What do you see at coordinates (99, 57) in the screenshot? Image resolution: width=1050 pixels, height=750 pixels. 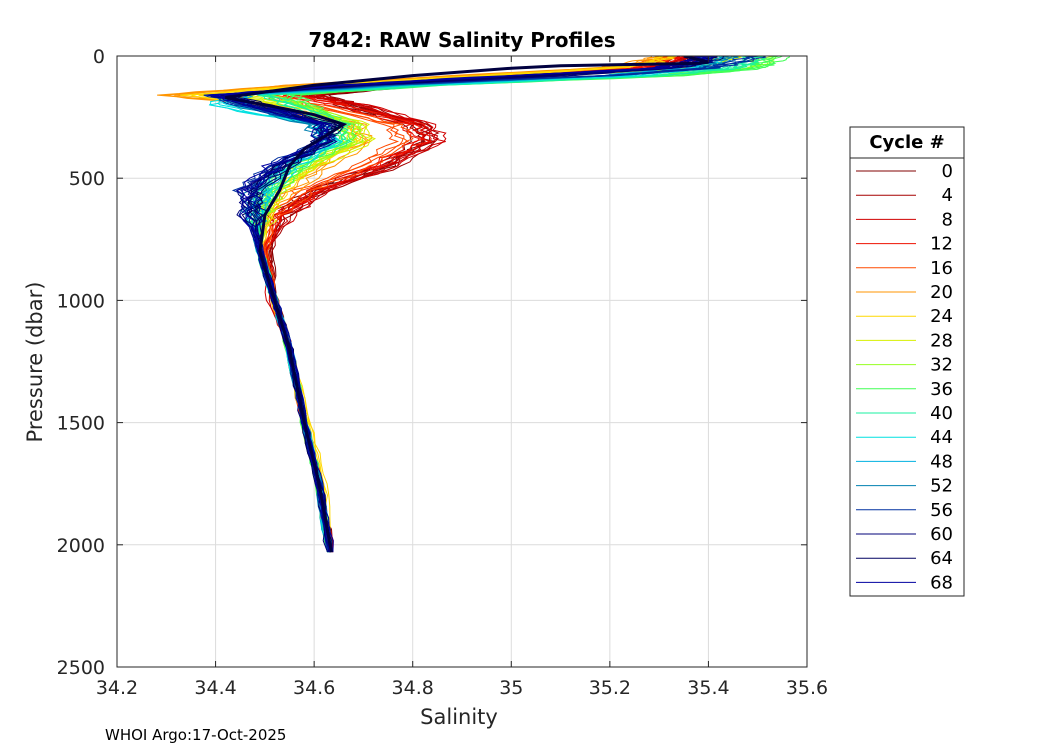 I see `y-tick-label: 0` at bounding box center [99, 57].